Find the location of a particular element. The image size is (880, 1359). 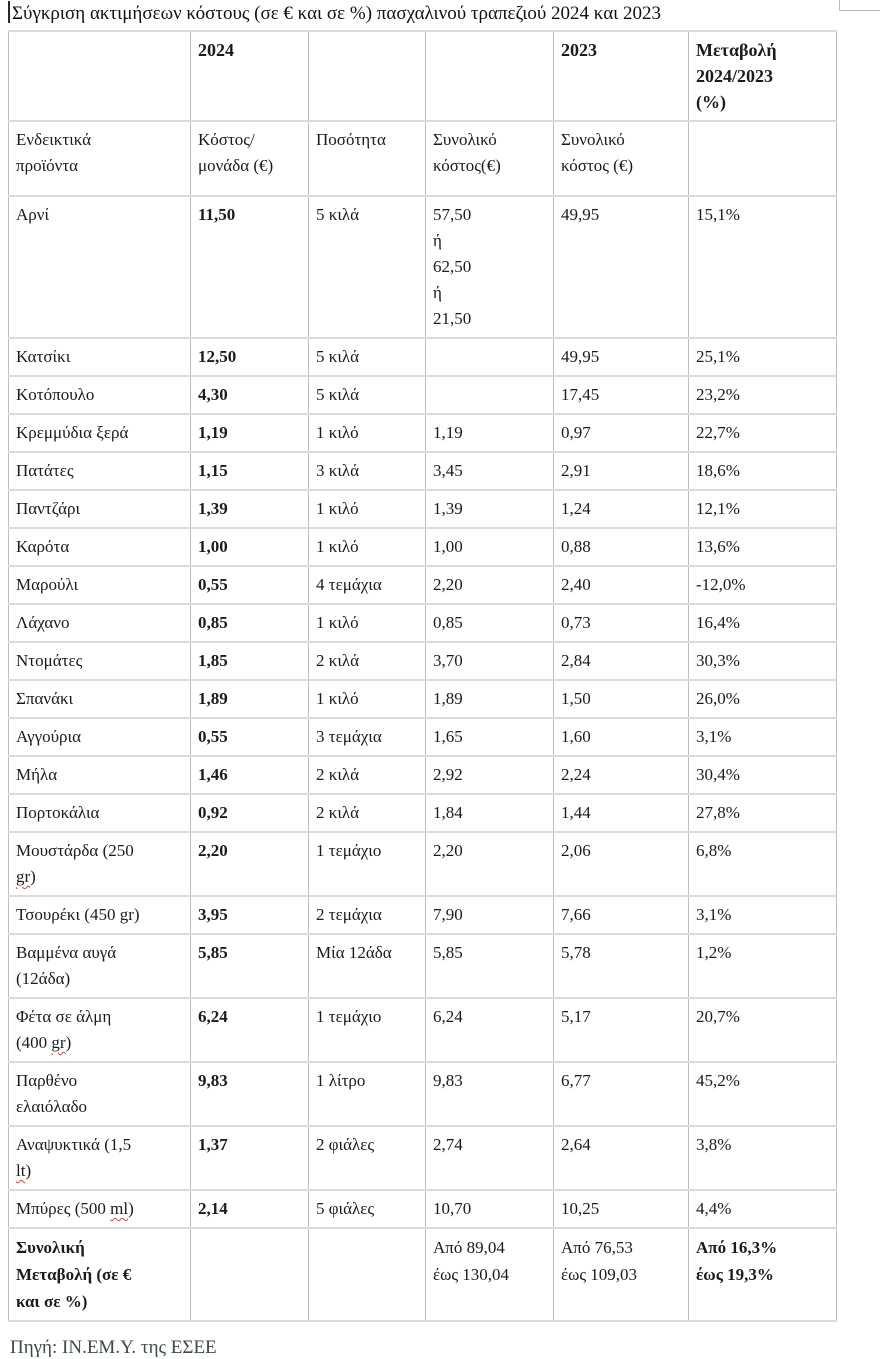

total-2023-cell: 1,60 is located at coordinates (621, 737).